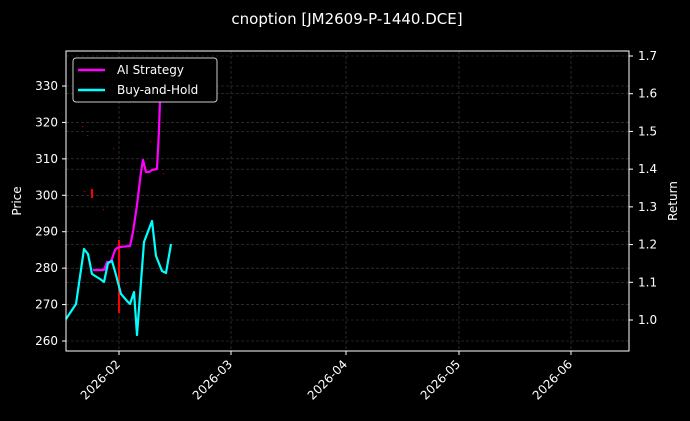  Describe the element at coordinates (145, 80) in the screenshot. I see `legend: AI Strategy Buy-and-Hold` at that location.